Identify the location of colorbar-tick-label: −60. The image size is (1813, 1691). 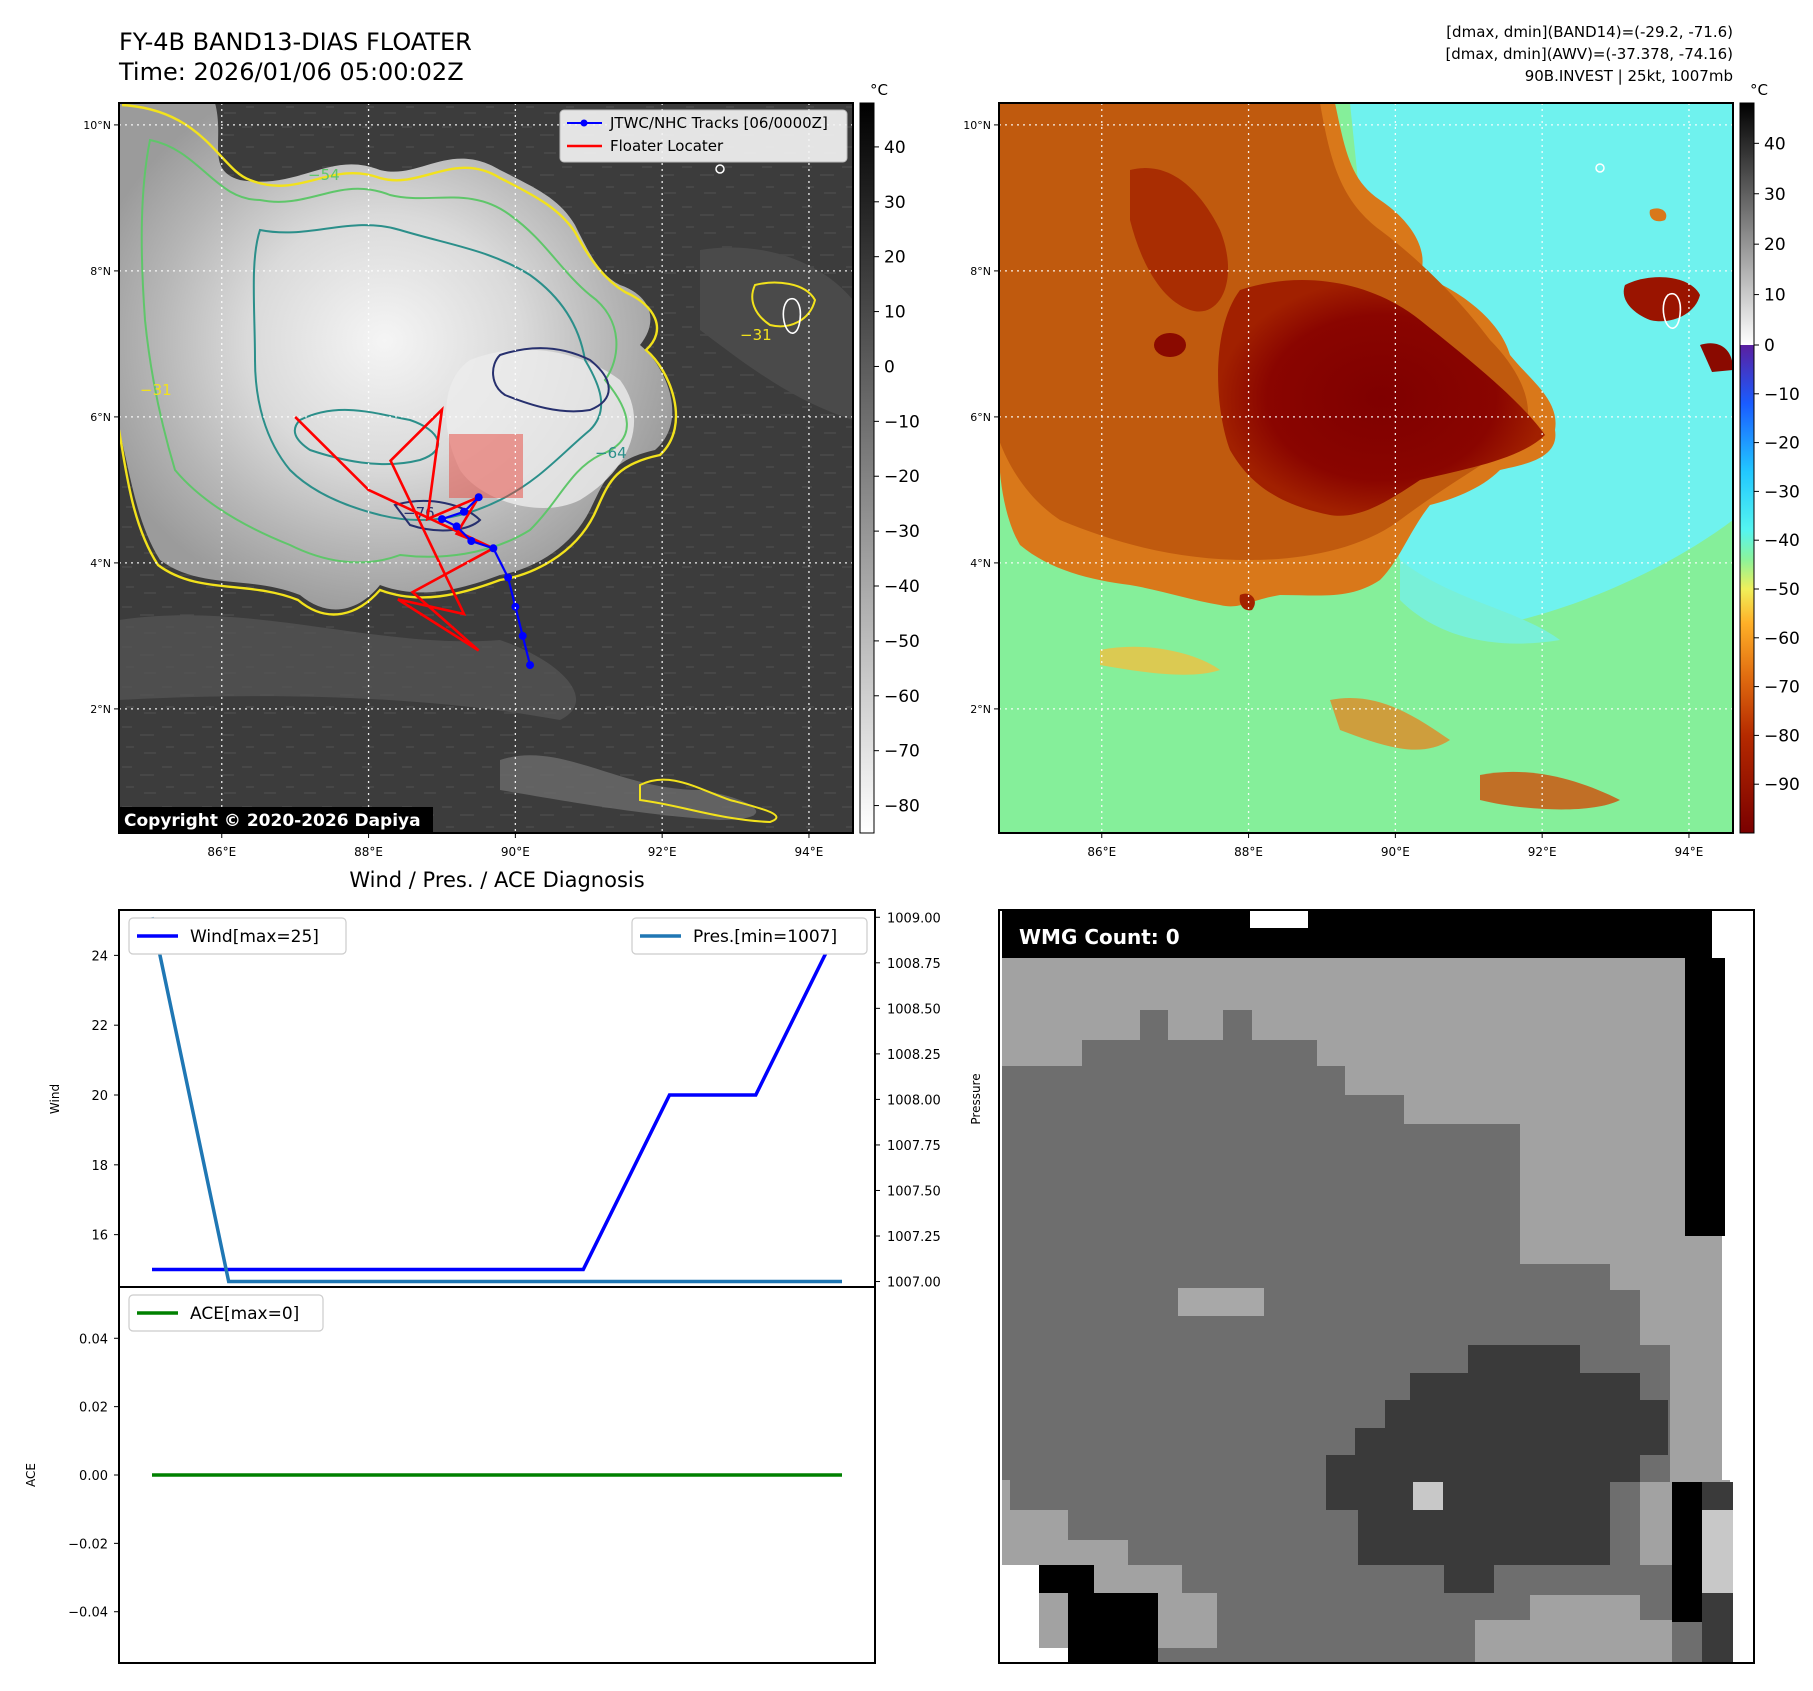
(902, 697).